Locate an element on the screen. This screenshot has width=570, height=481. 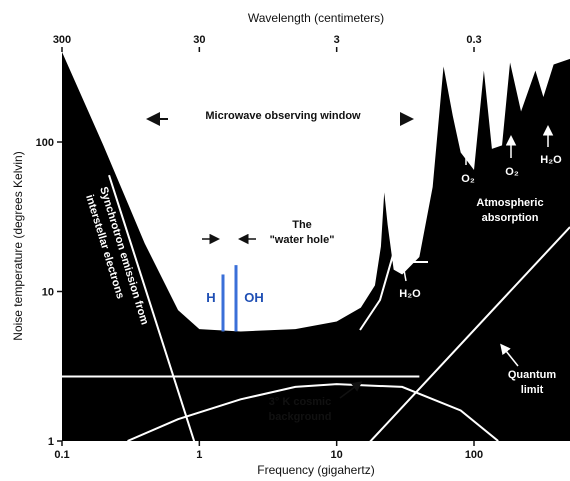
oh-label: OH is located at coordinates (254, 297).